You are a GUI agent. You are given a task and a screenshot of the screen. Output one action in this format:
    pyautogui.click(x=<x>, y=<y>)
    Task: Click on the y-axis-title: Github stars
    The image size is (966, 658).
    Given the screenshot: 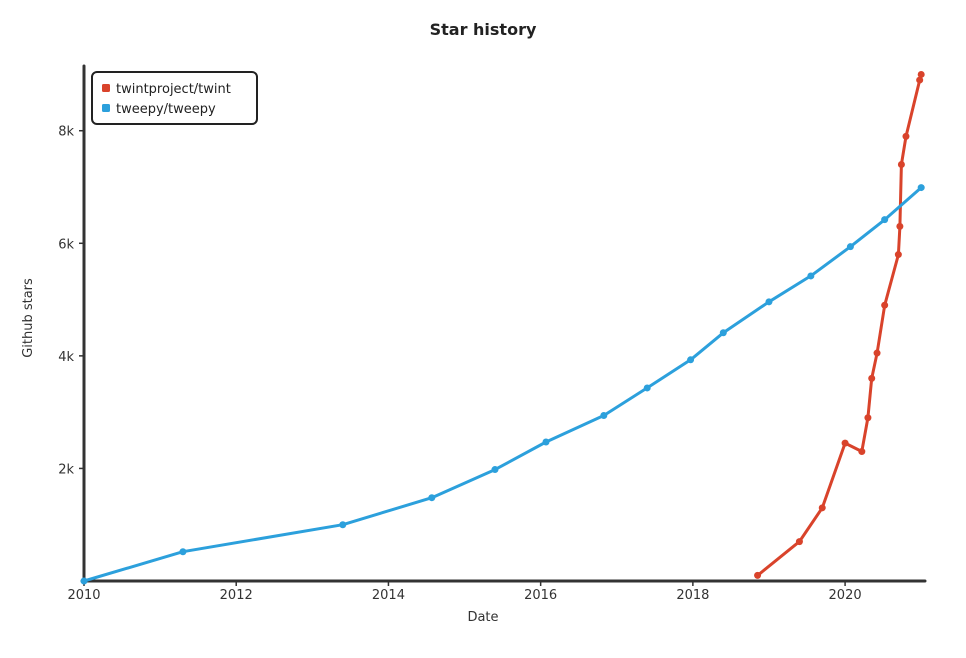 What is the action you would take?
    pyautogui.click(x=28, y=318)
    